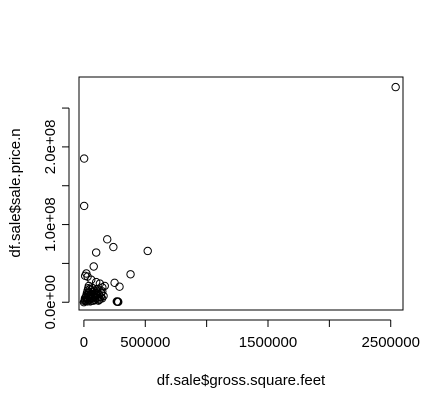 Image resolution: width=442 pixels, height=408 pixels. I want to click on y-tick-label: 0.0e+00, so click(50, 302).